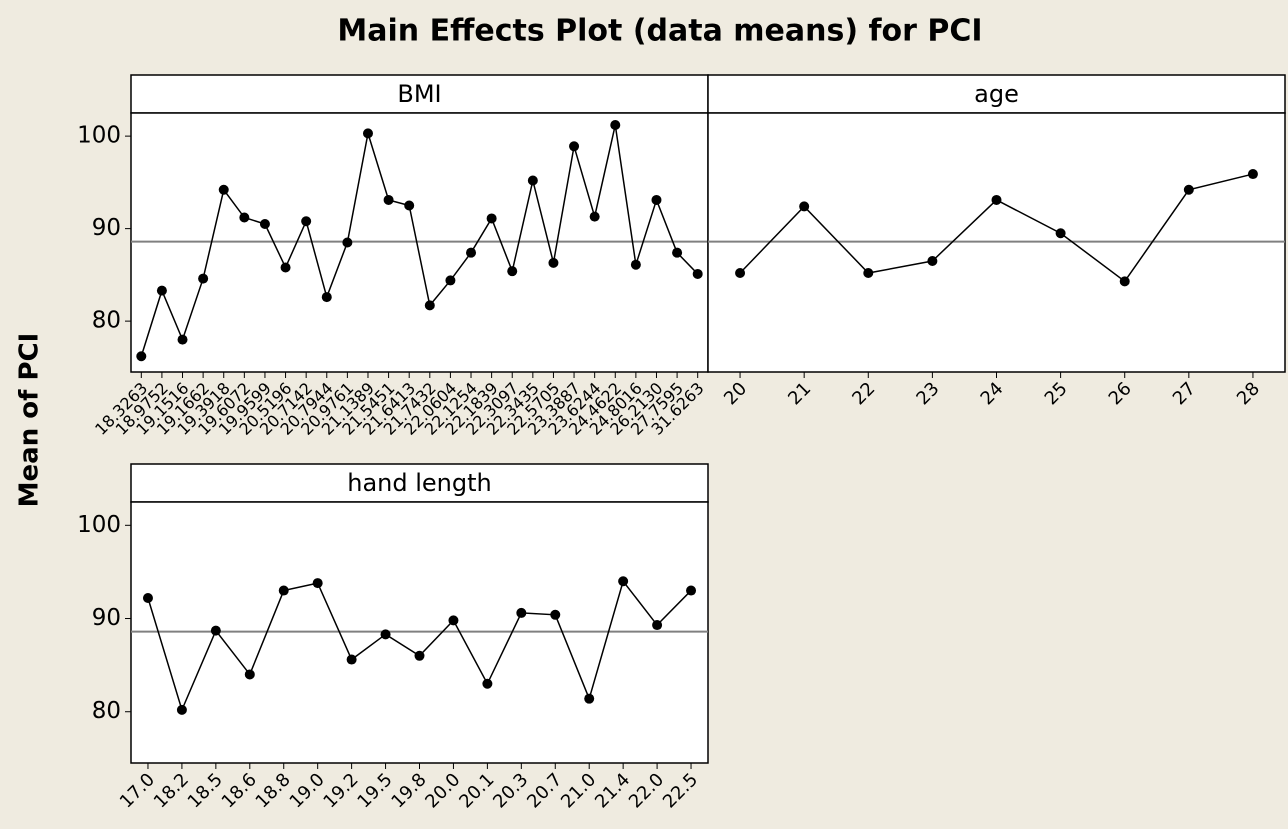 This screenshot has height=829, width=1288. I want to click on data-line, so click(419, 240).